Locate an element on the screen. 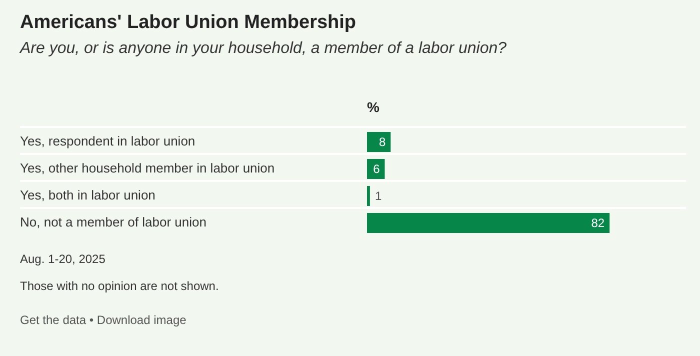 This screenshot has width=700, height=356. text: Americans' Labor Union Membership is located at coordinates (188, 23).